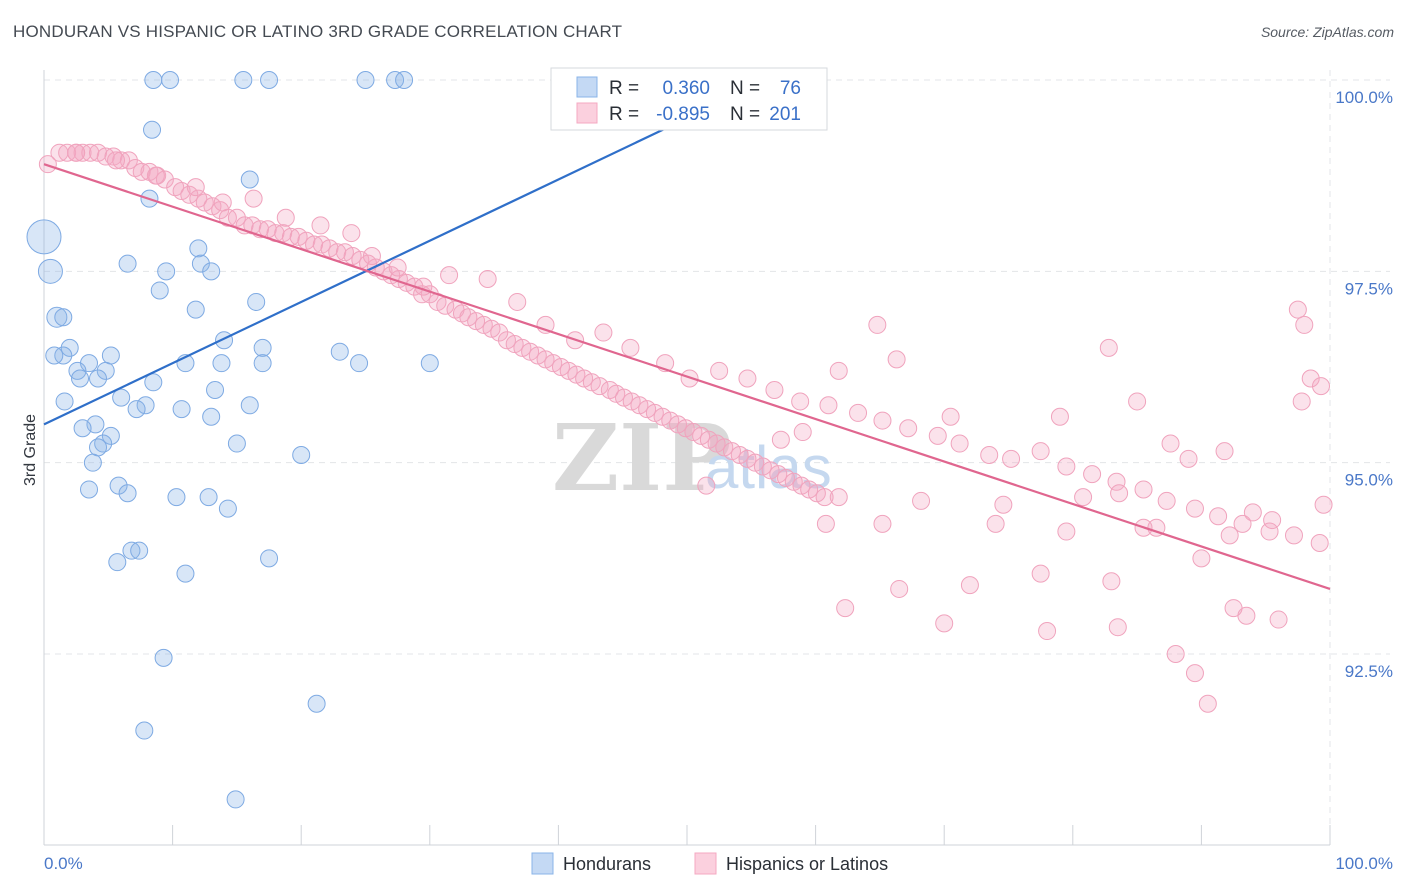 This screenshot has width=1406, height=892. What do you see at coordinates (624, 114) in the screenshot?
I see `legend-r-label-2: R =` at bounding box center [624, 114].